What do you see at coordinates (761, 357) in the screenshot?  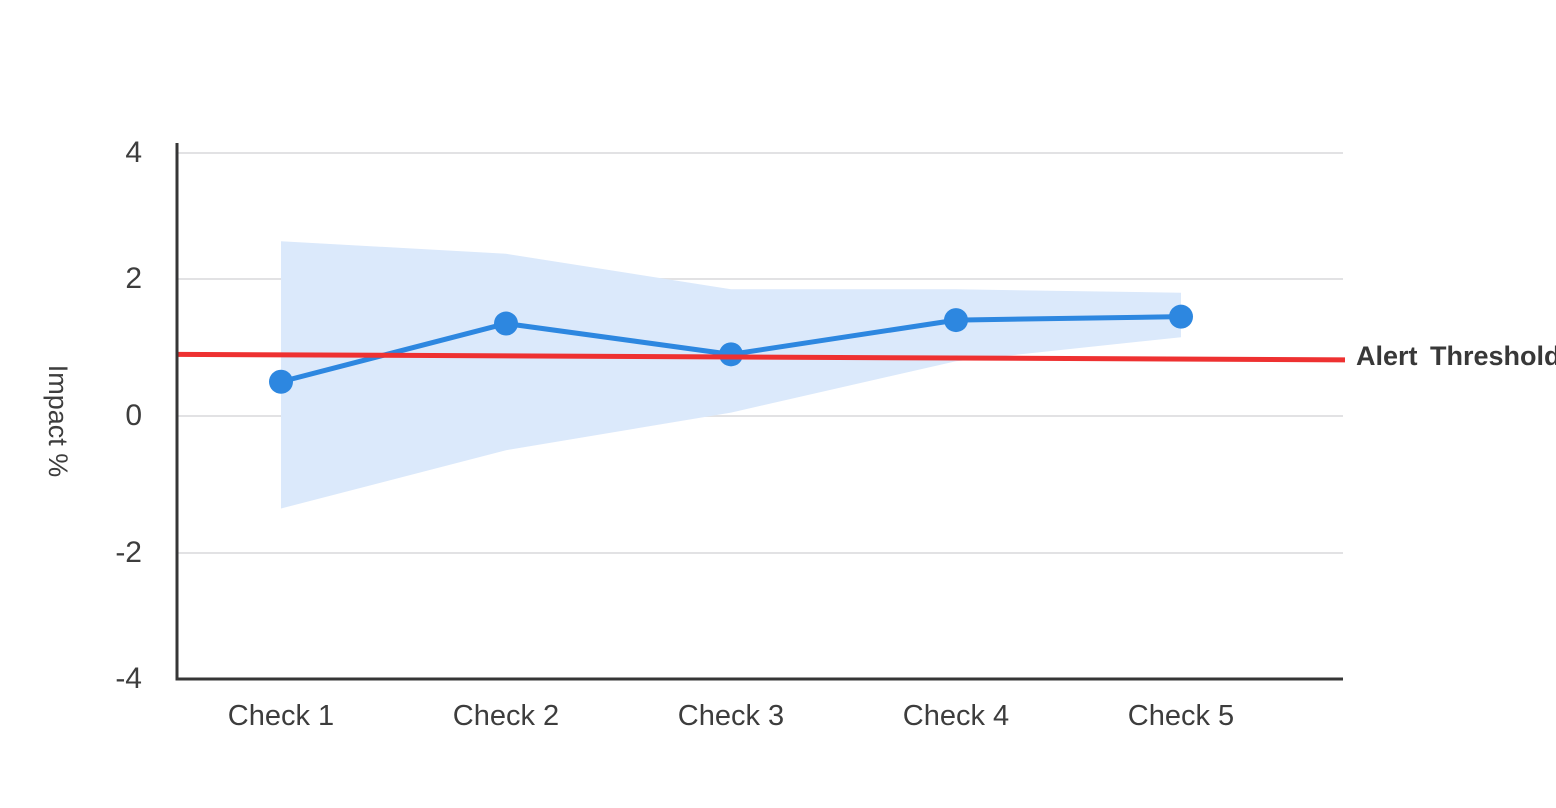 I see `threshold-line` at bounding box center [761, 357].